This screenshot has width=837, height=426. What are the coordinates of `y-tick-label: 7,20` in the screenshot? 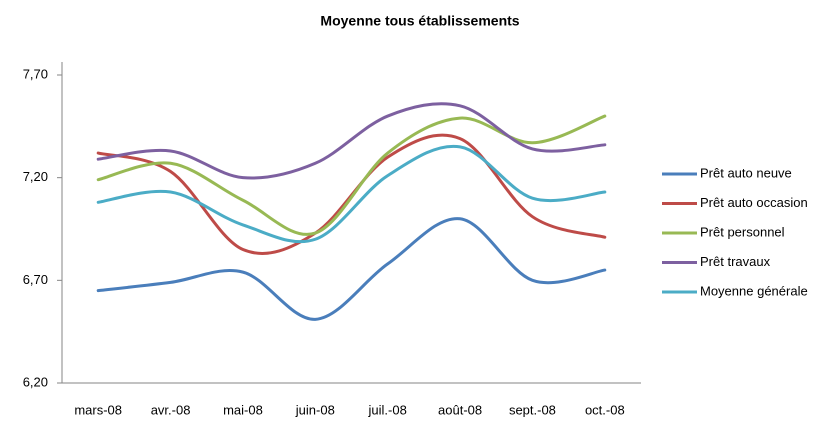 It's located at (35, 176).